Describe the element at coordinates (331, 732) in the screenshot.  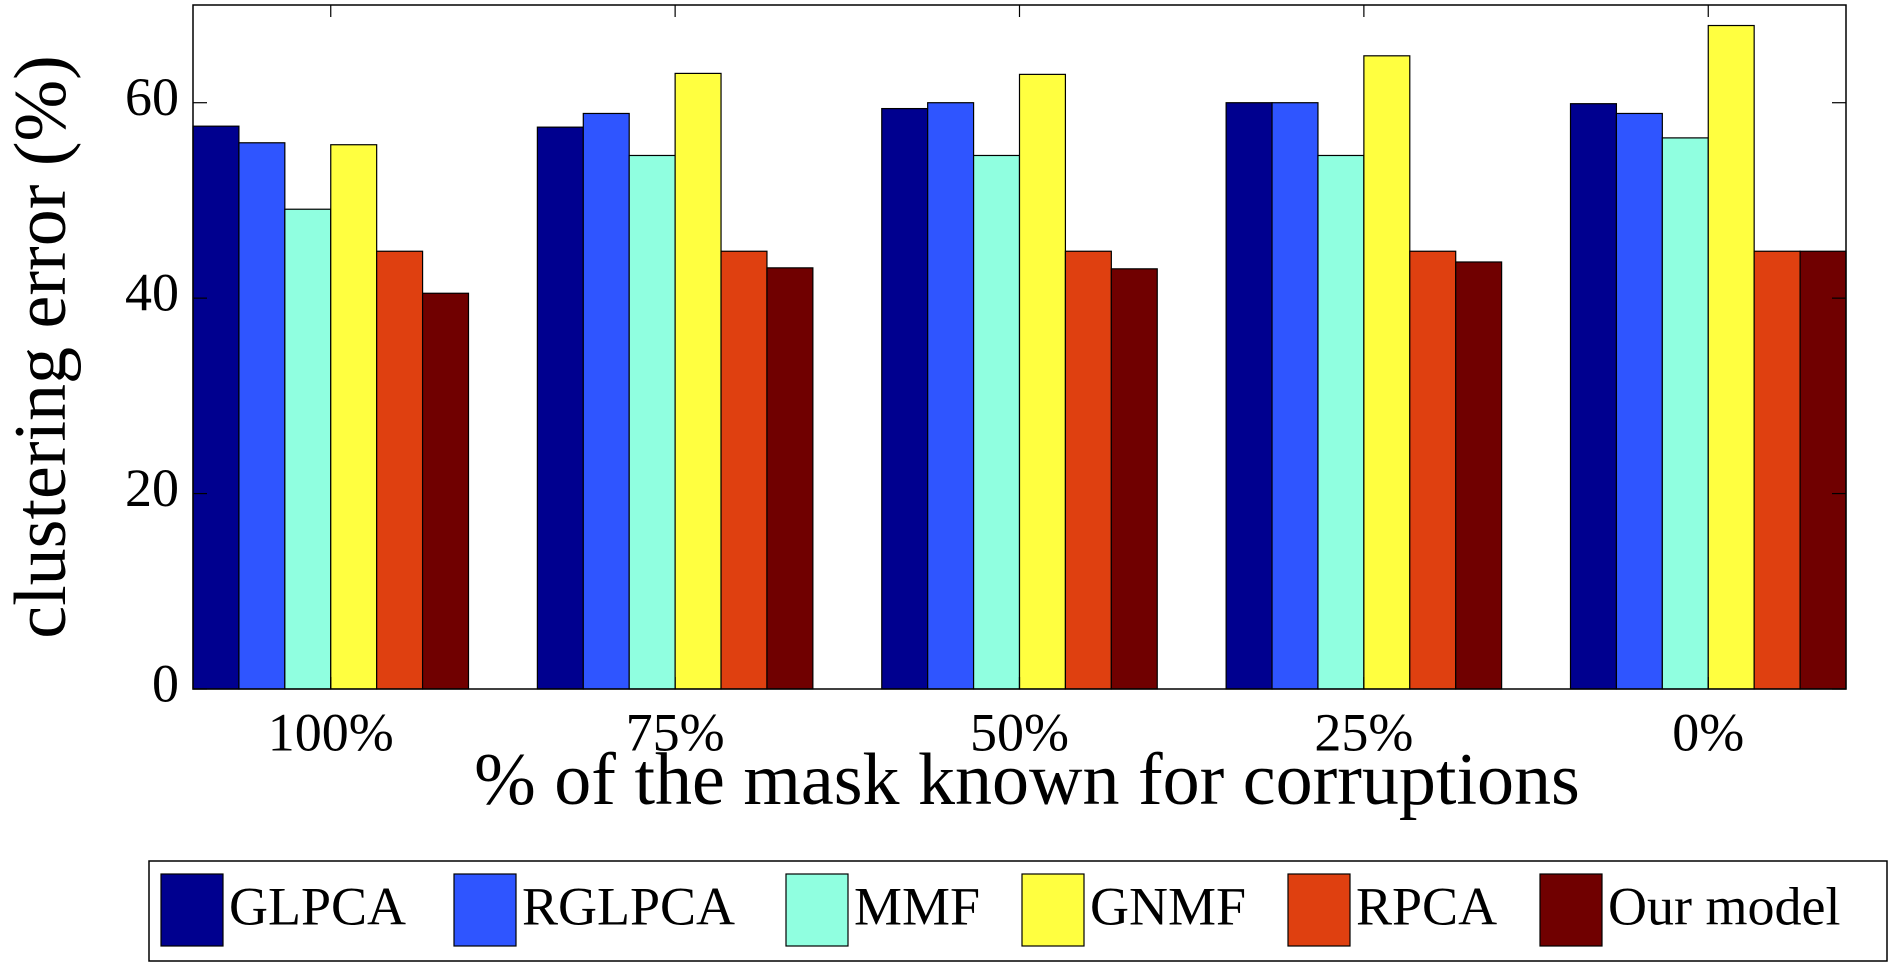
I see `x-tick-label: 100%` at that location.